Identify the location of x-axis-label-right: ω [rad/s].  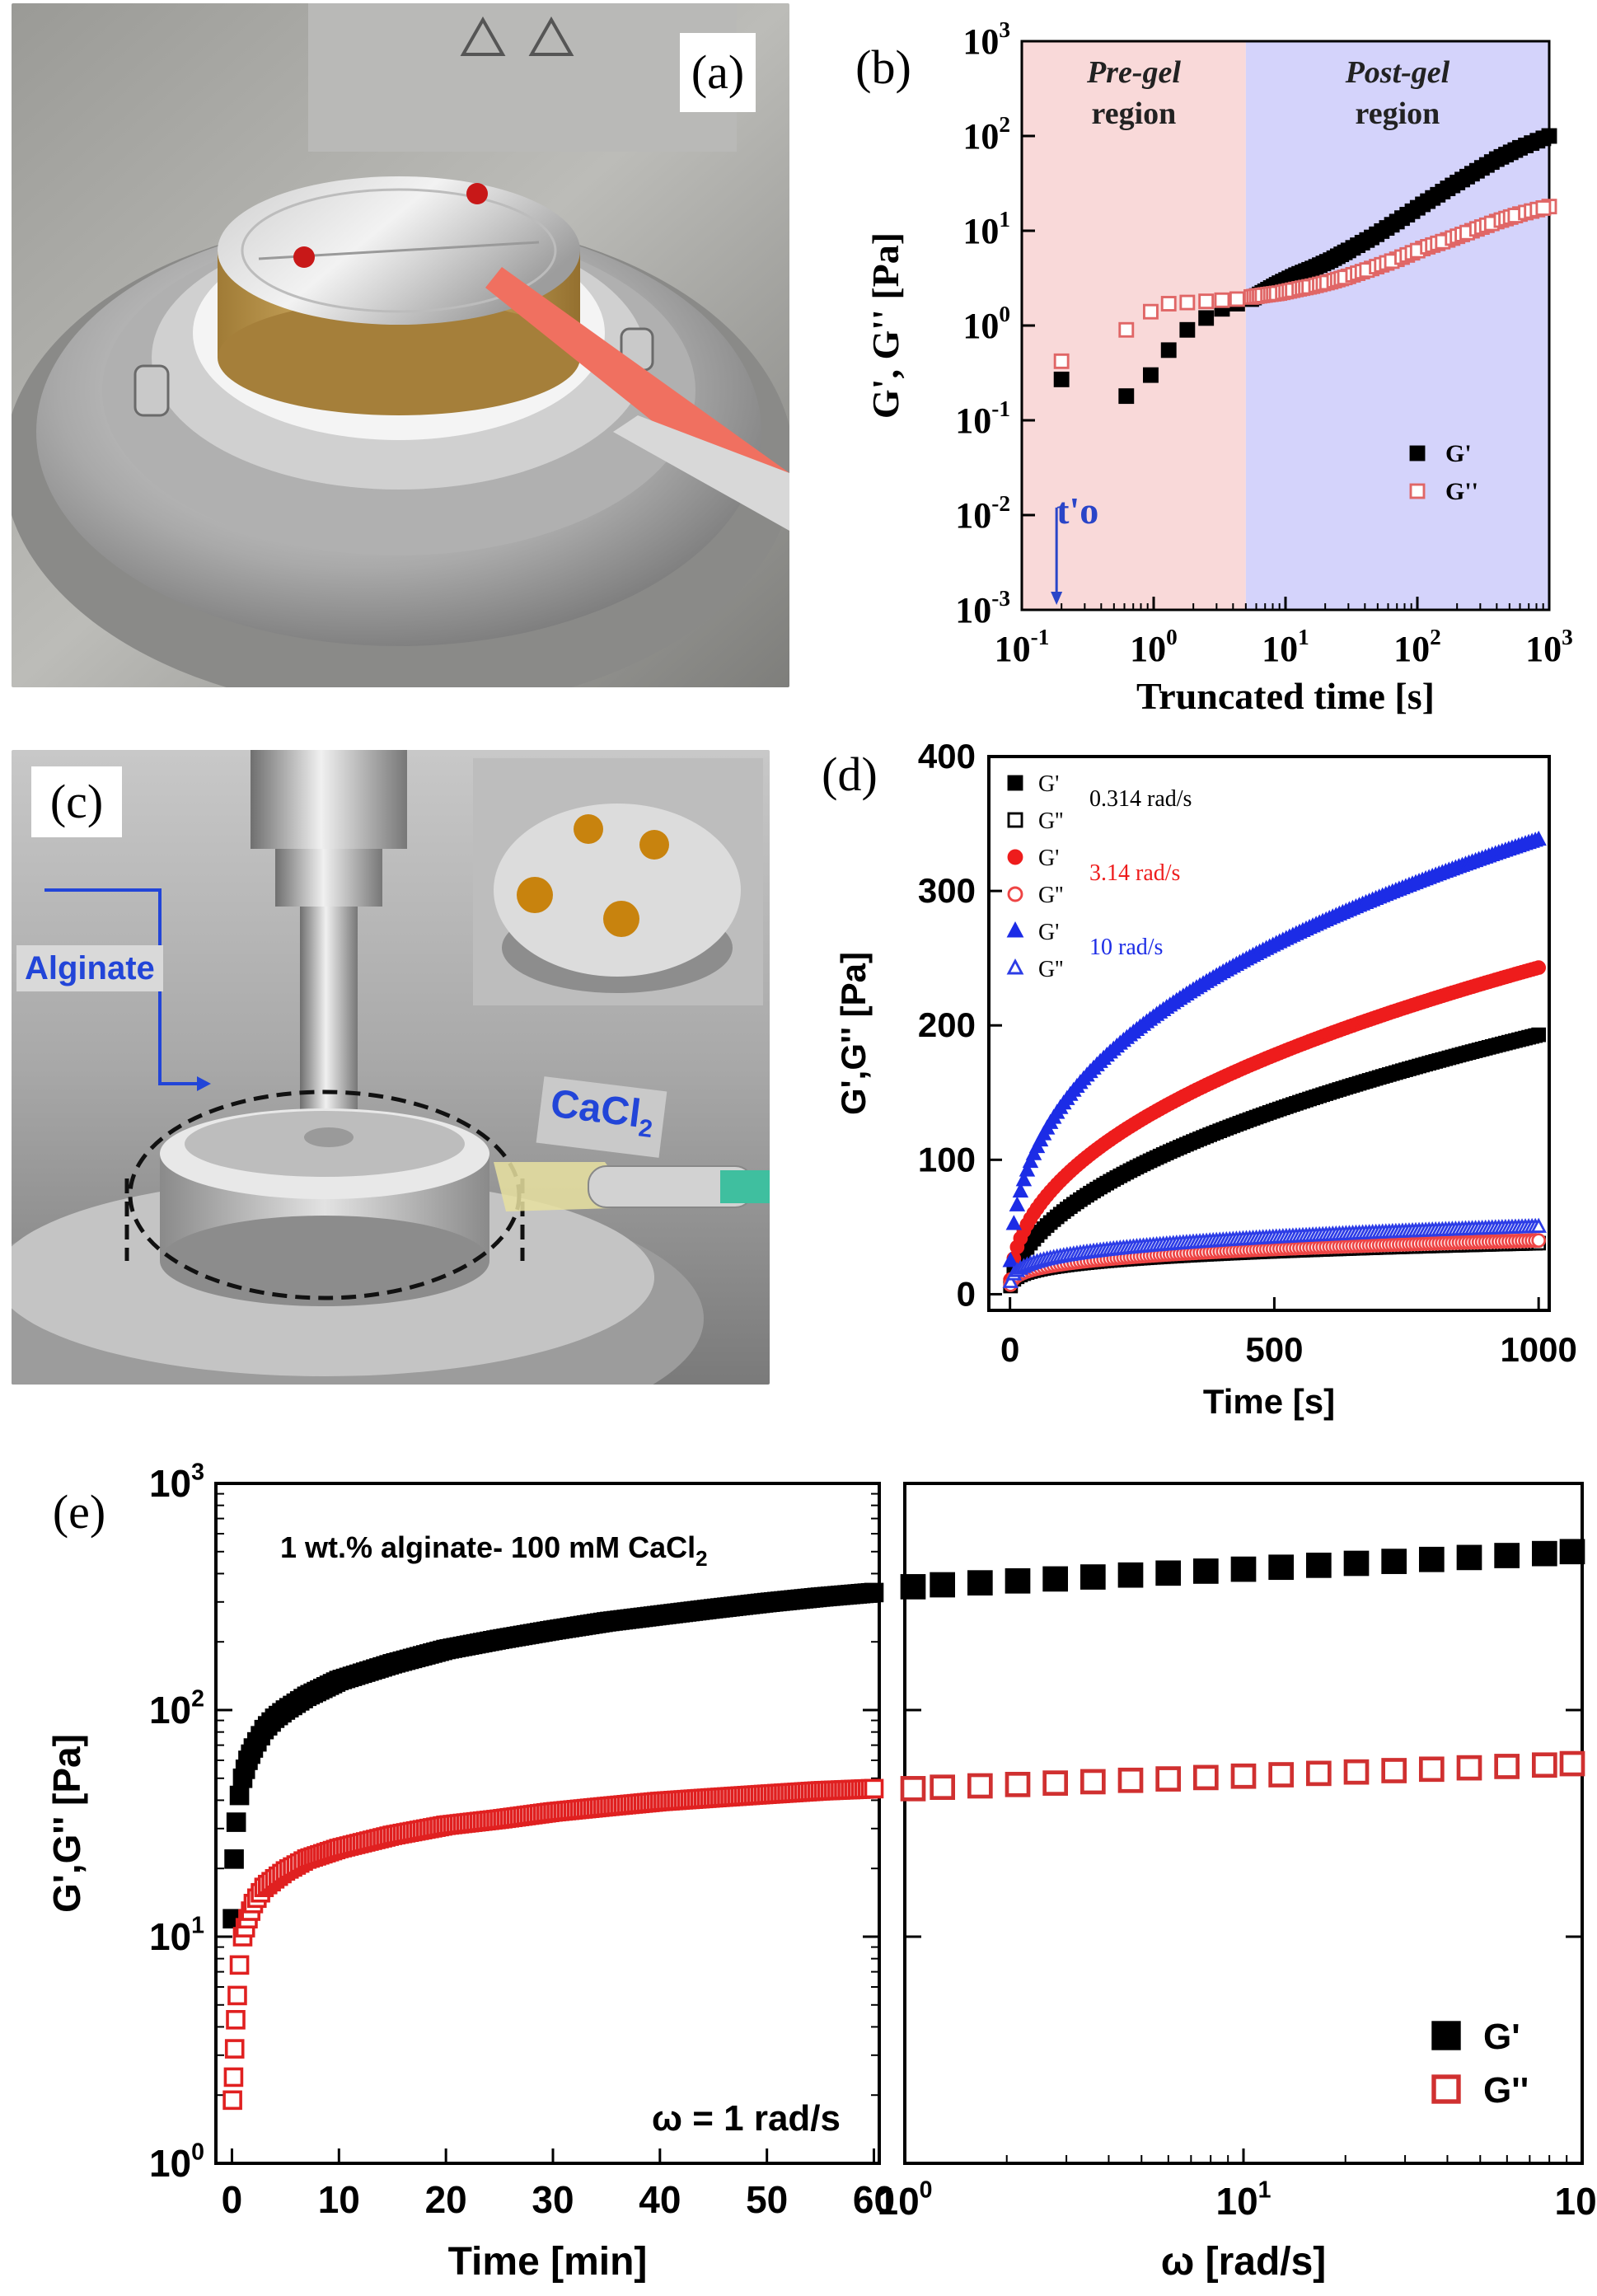
(1244, 2262).